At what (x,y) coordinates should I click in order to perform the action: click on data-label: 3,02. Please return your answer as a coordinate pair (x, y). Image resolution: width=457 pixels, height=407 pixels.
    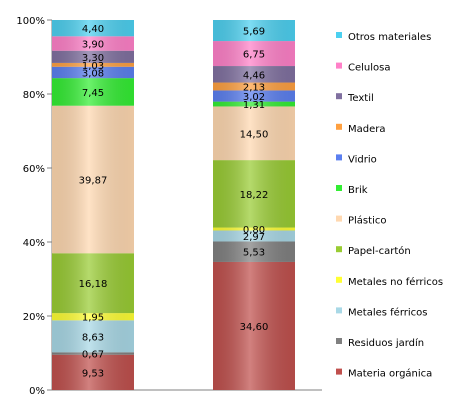
    Looking at the image, I should click on (254, 97).